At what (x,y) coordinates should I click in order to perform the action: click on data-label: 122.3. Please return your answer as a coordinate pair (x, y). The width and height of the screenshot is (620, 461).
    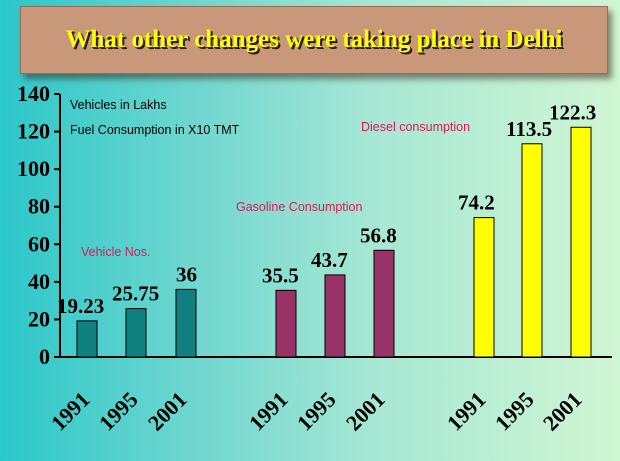
    Looking at the image, I should click on (572, 112).